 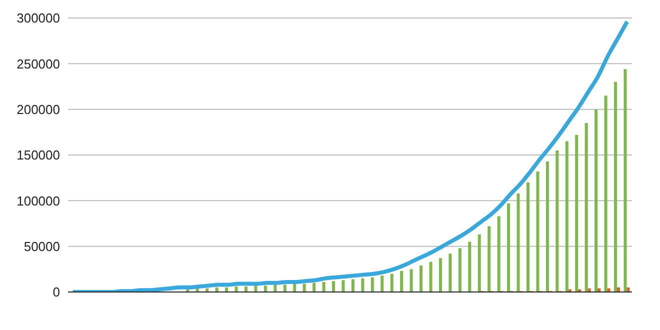 What do you see at coordinates (38, 200) in the screenshot?
I see `y-tick-label: 100000` at bounding box center [38, 200].